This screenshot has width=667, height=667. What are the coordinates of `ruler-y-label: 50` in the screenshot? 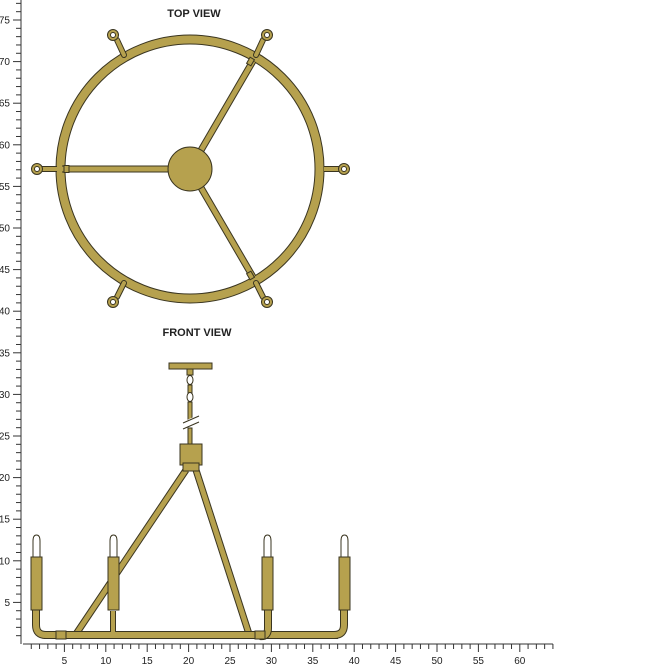 It's located at (5, 229).